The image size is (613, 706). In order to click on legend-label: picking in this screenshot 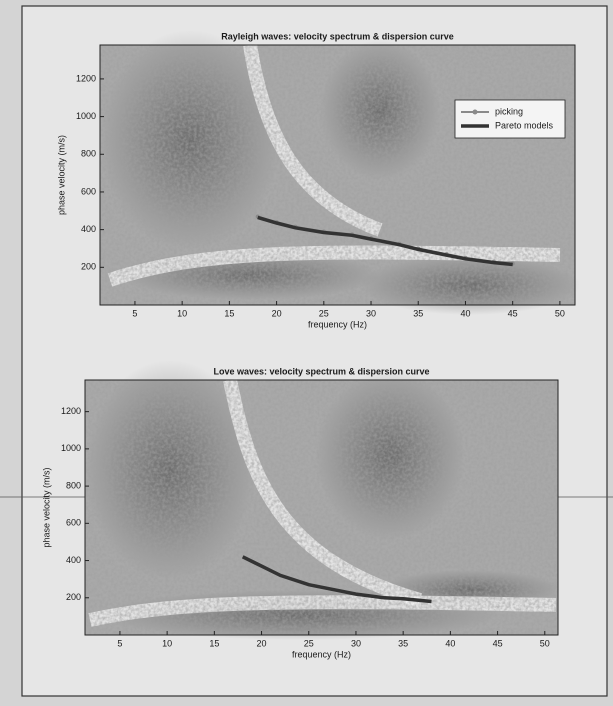, I will do `click(509, 111)`.